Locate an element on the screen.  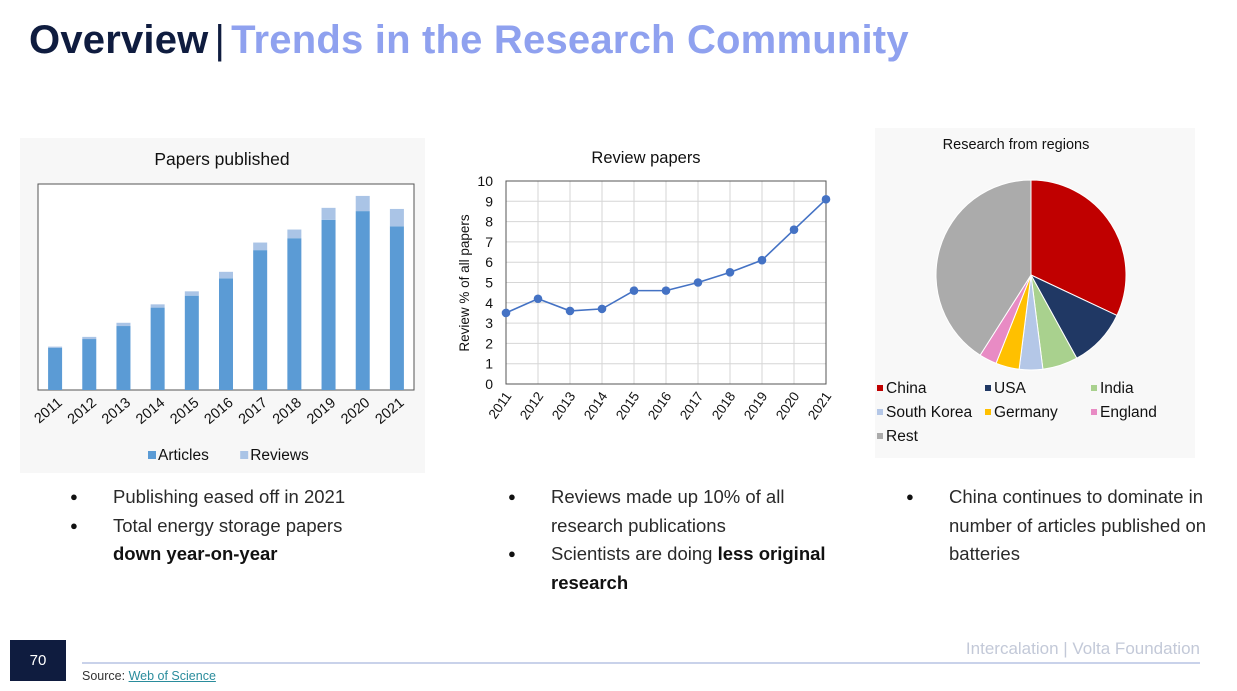
pie-slice-china is located at coordinates (1078, 248).